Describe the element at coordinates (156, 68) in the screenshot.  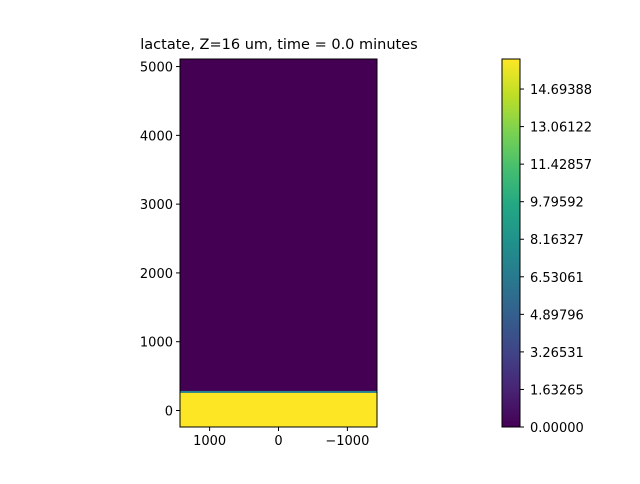
I see `y-tick-label: 5000` at that location.